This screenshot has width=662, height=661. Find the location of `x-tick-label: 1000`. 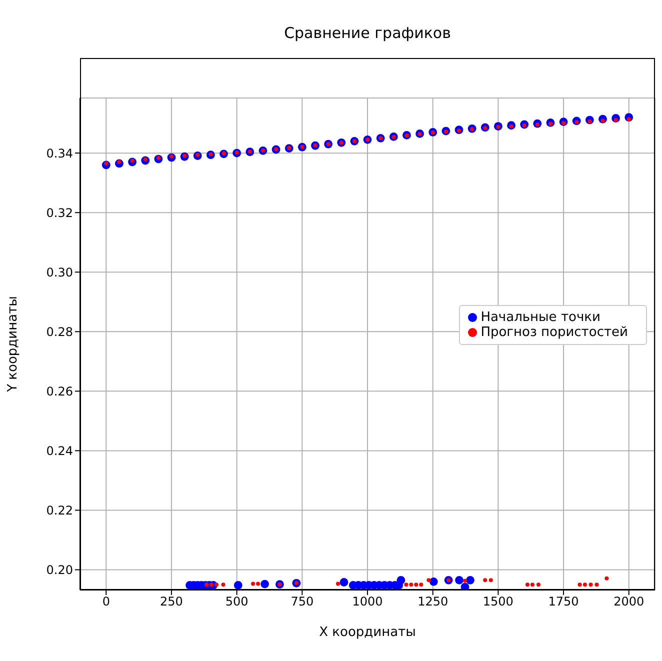

x-tick-label: 1000 is located at coordinates (367, 601).